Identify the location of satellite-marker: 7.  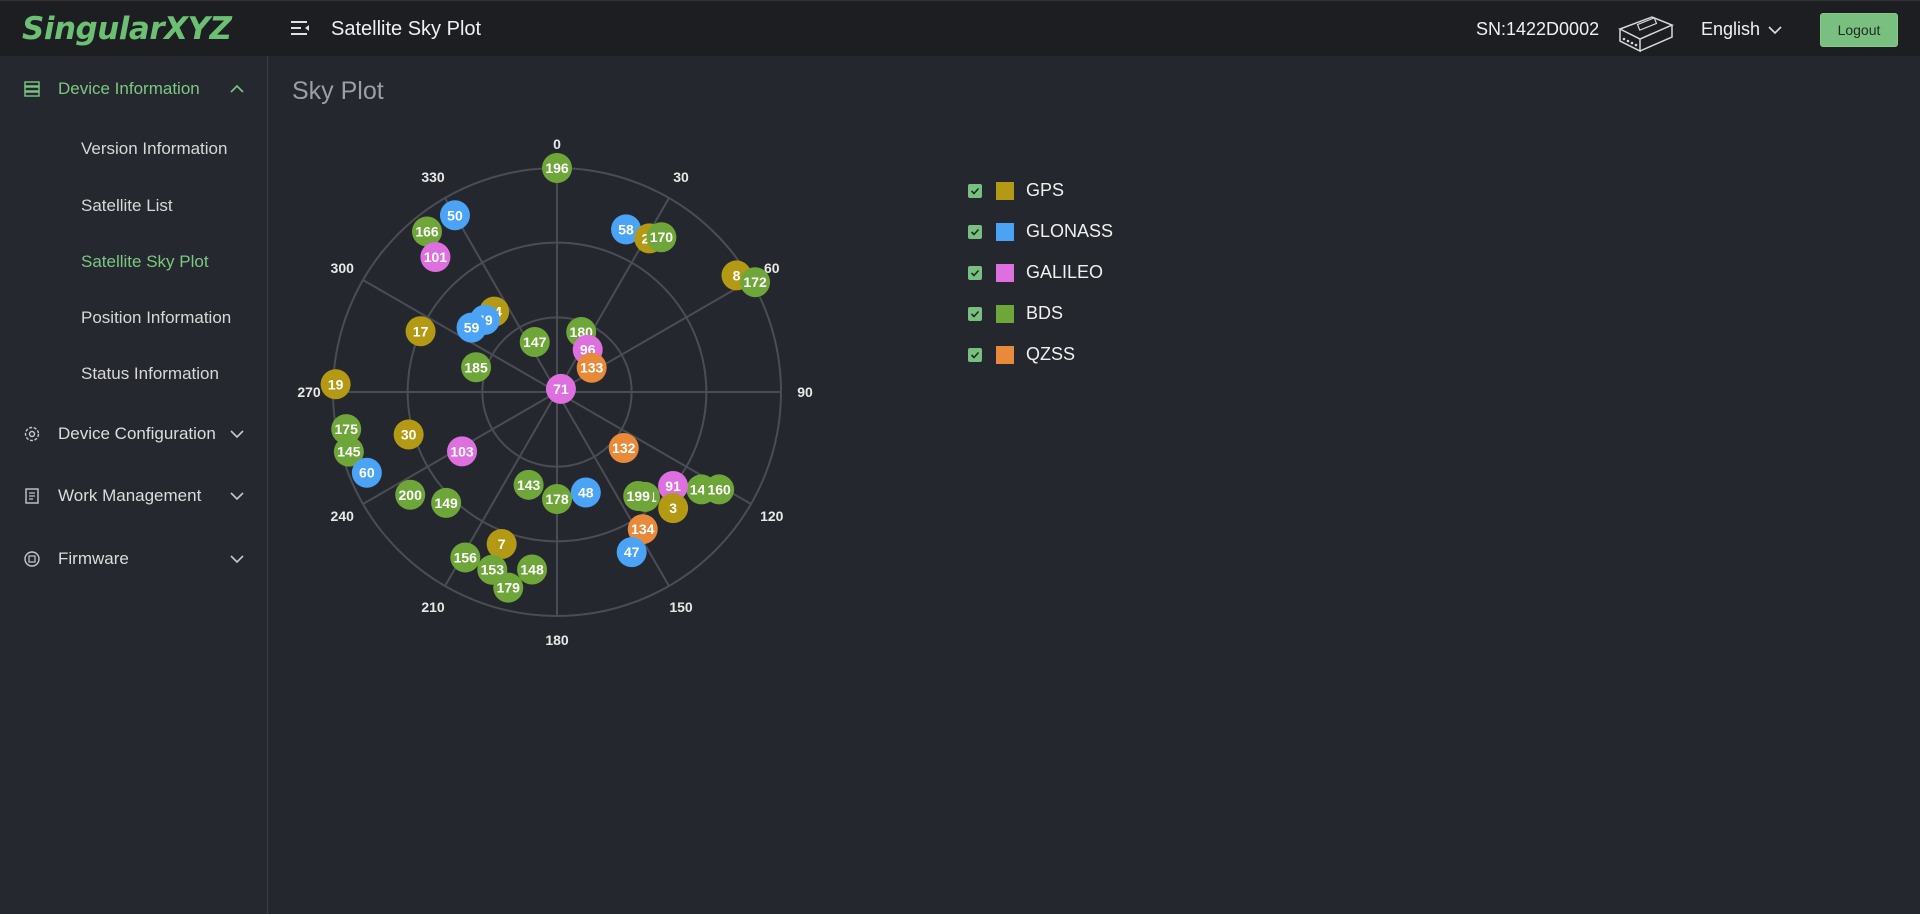
(501, 544).